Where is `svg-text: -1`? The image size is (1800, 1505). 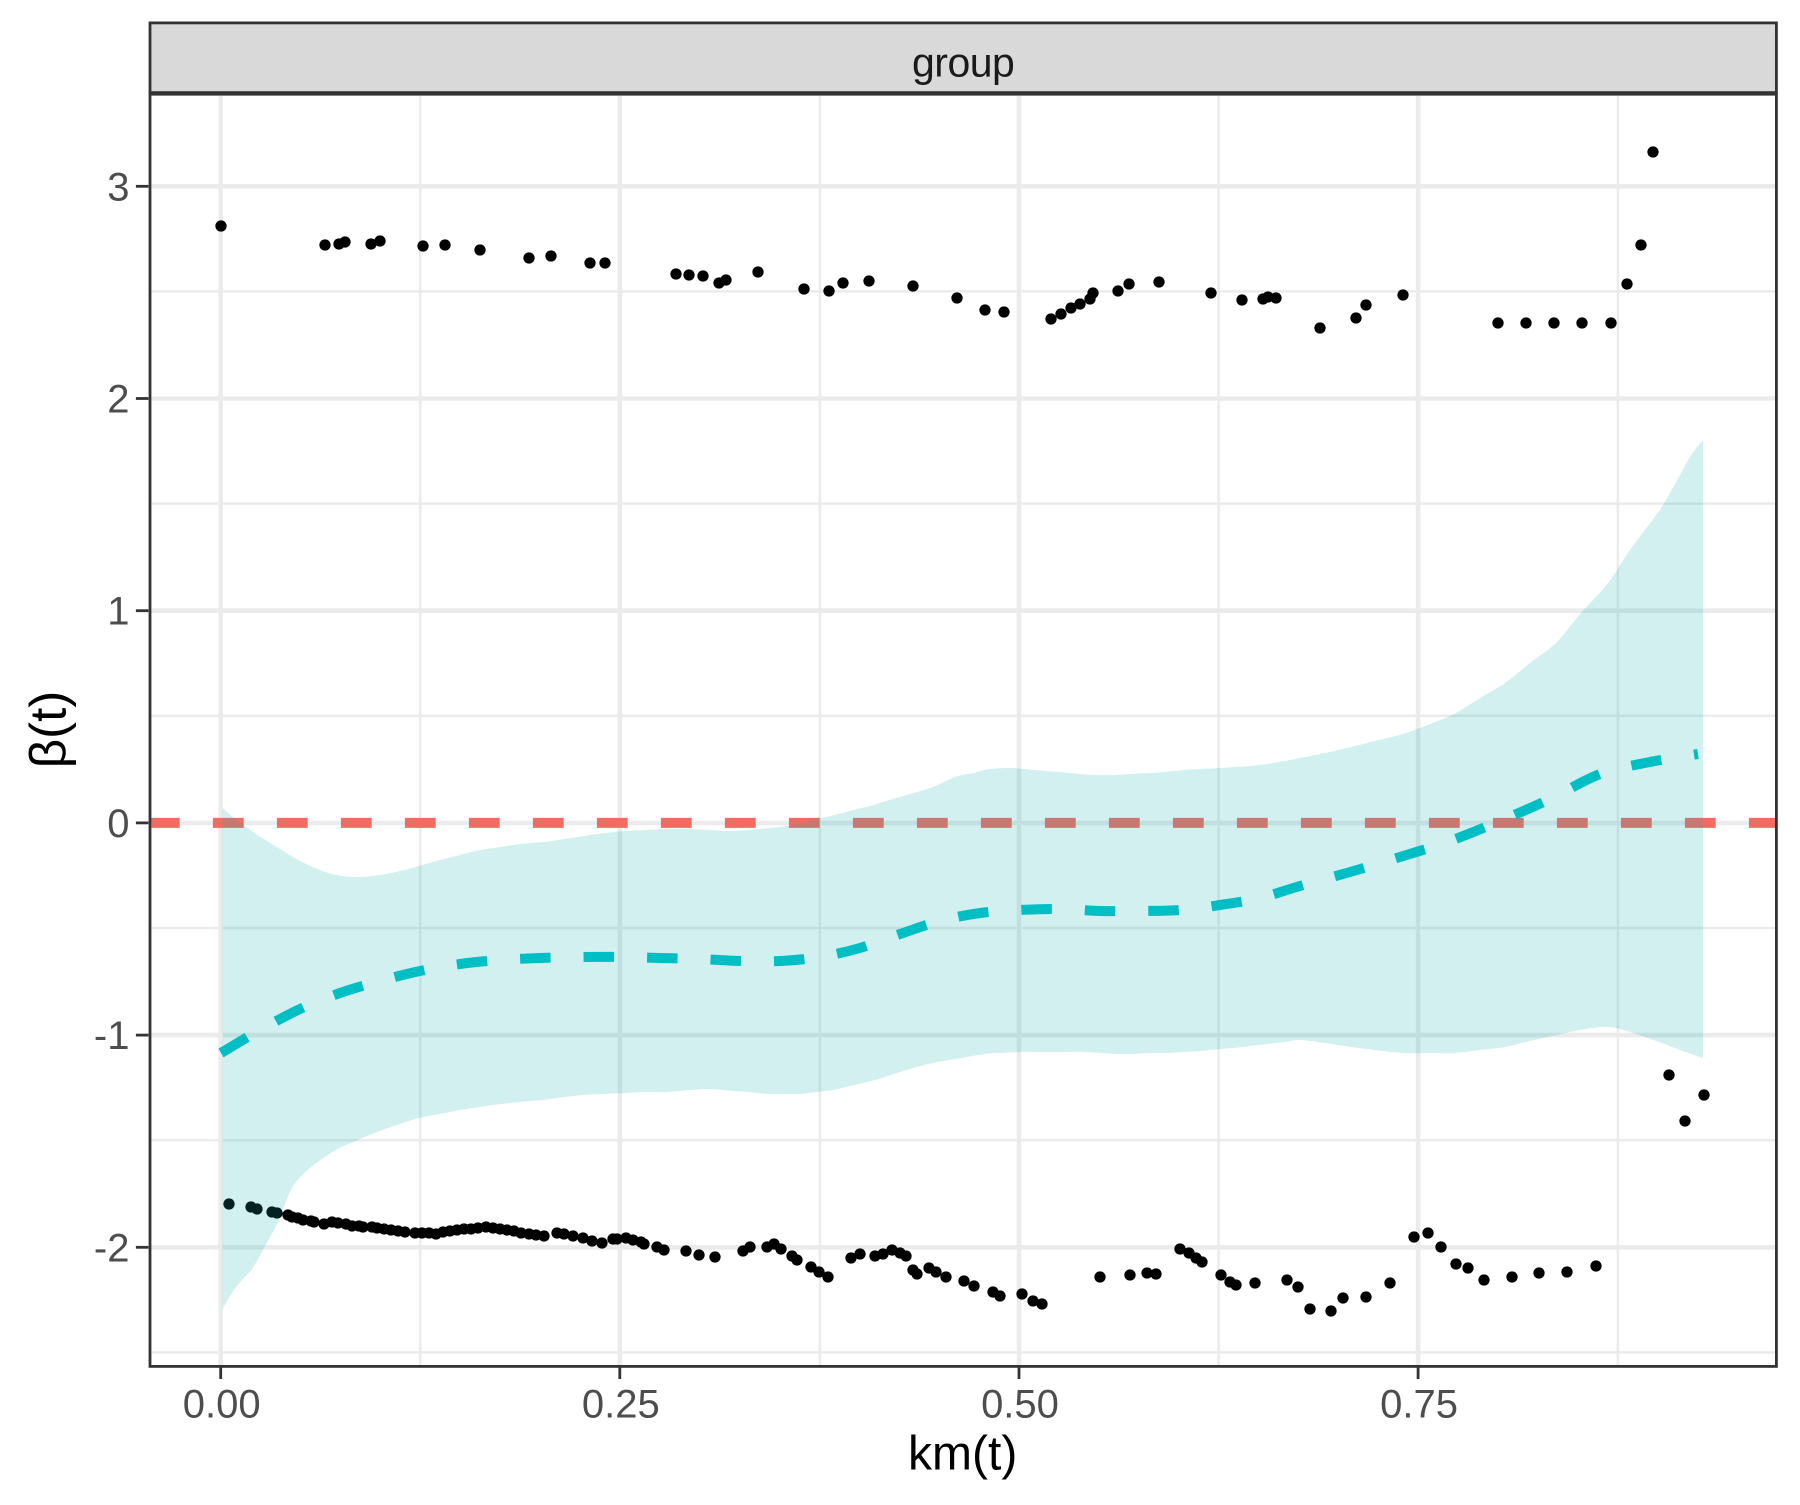
svg-text: -1 is located at coordinates (112, 1036).